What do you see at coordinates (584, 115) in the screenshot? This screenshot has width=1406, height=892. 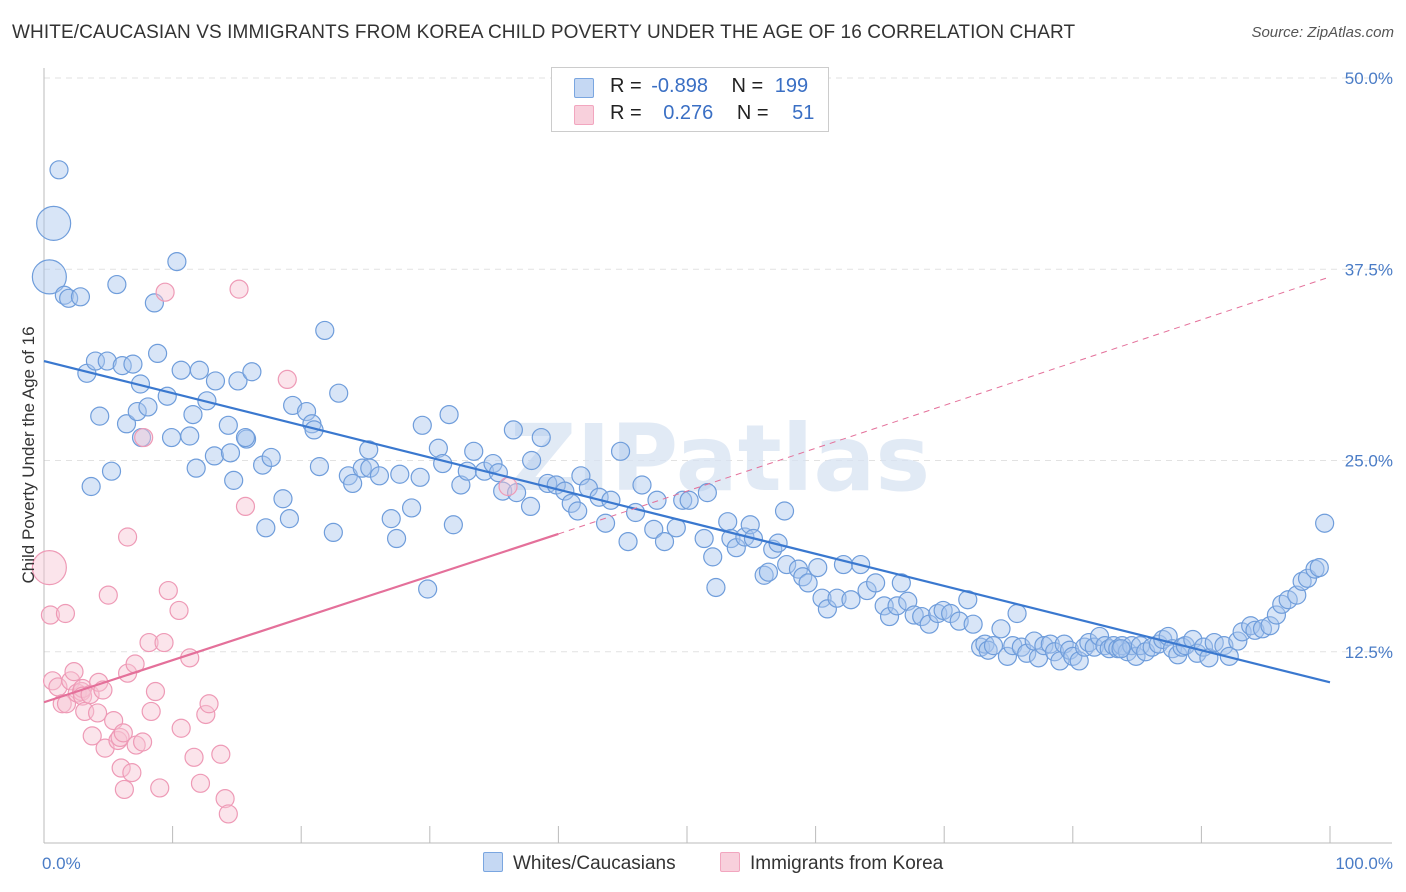 I see `legend-swatch-korea` at bounding box center [584, 115].